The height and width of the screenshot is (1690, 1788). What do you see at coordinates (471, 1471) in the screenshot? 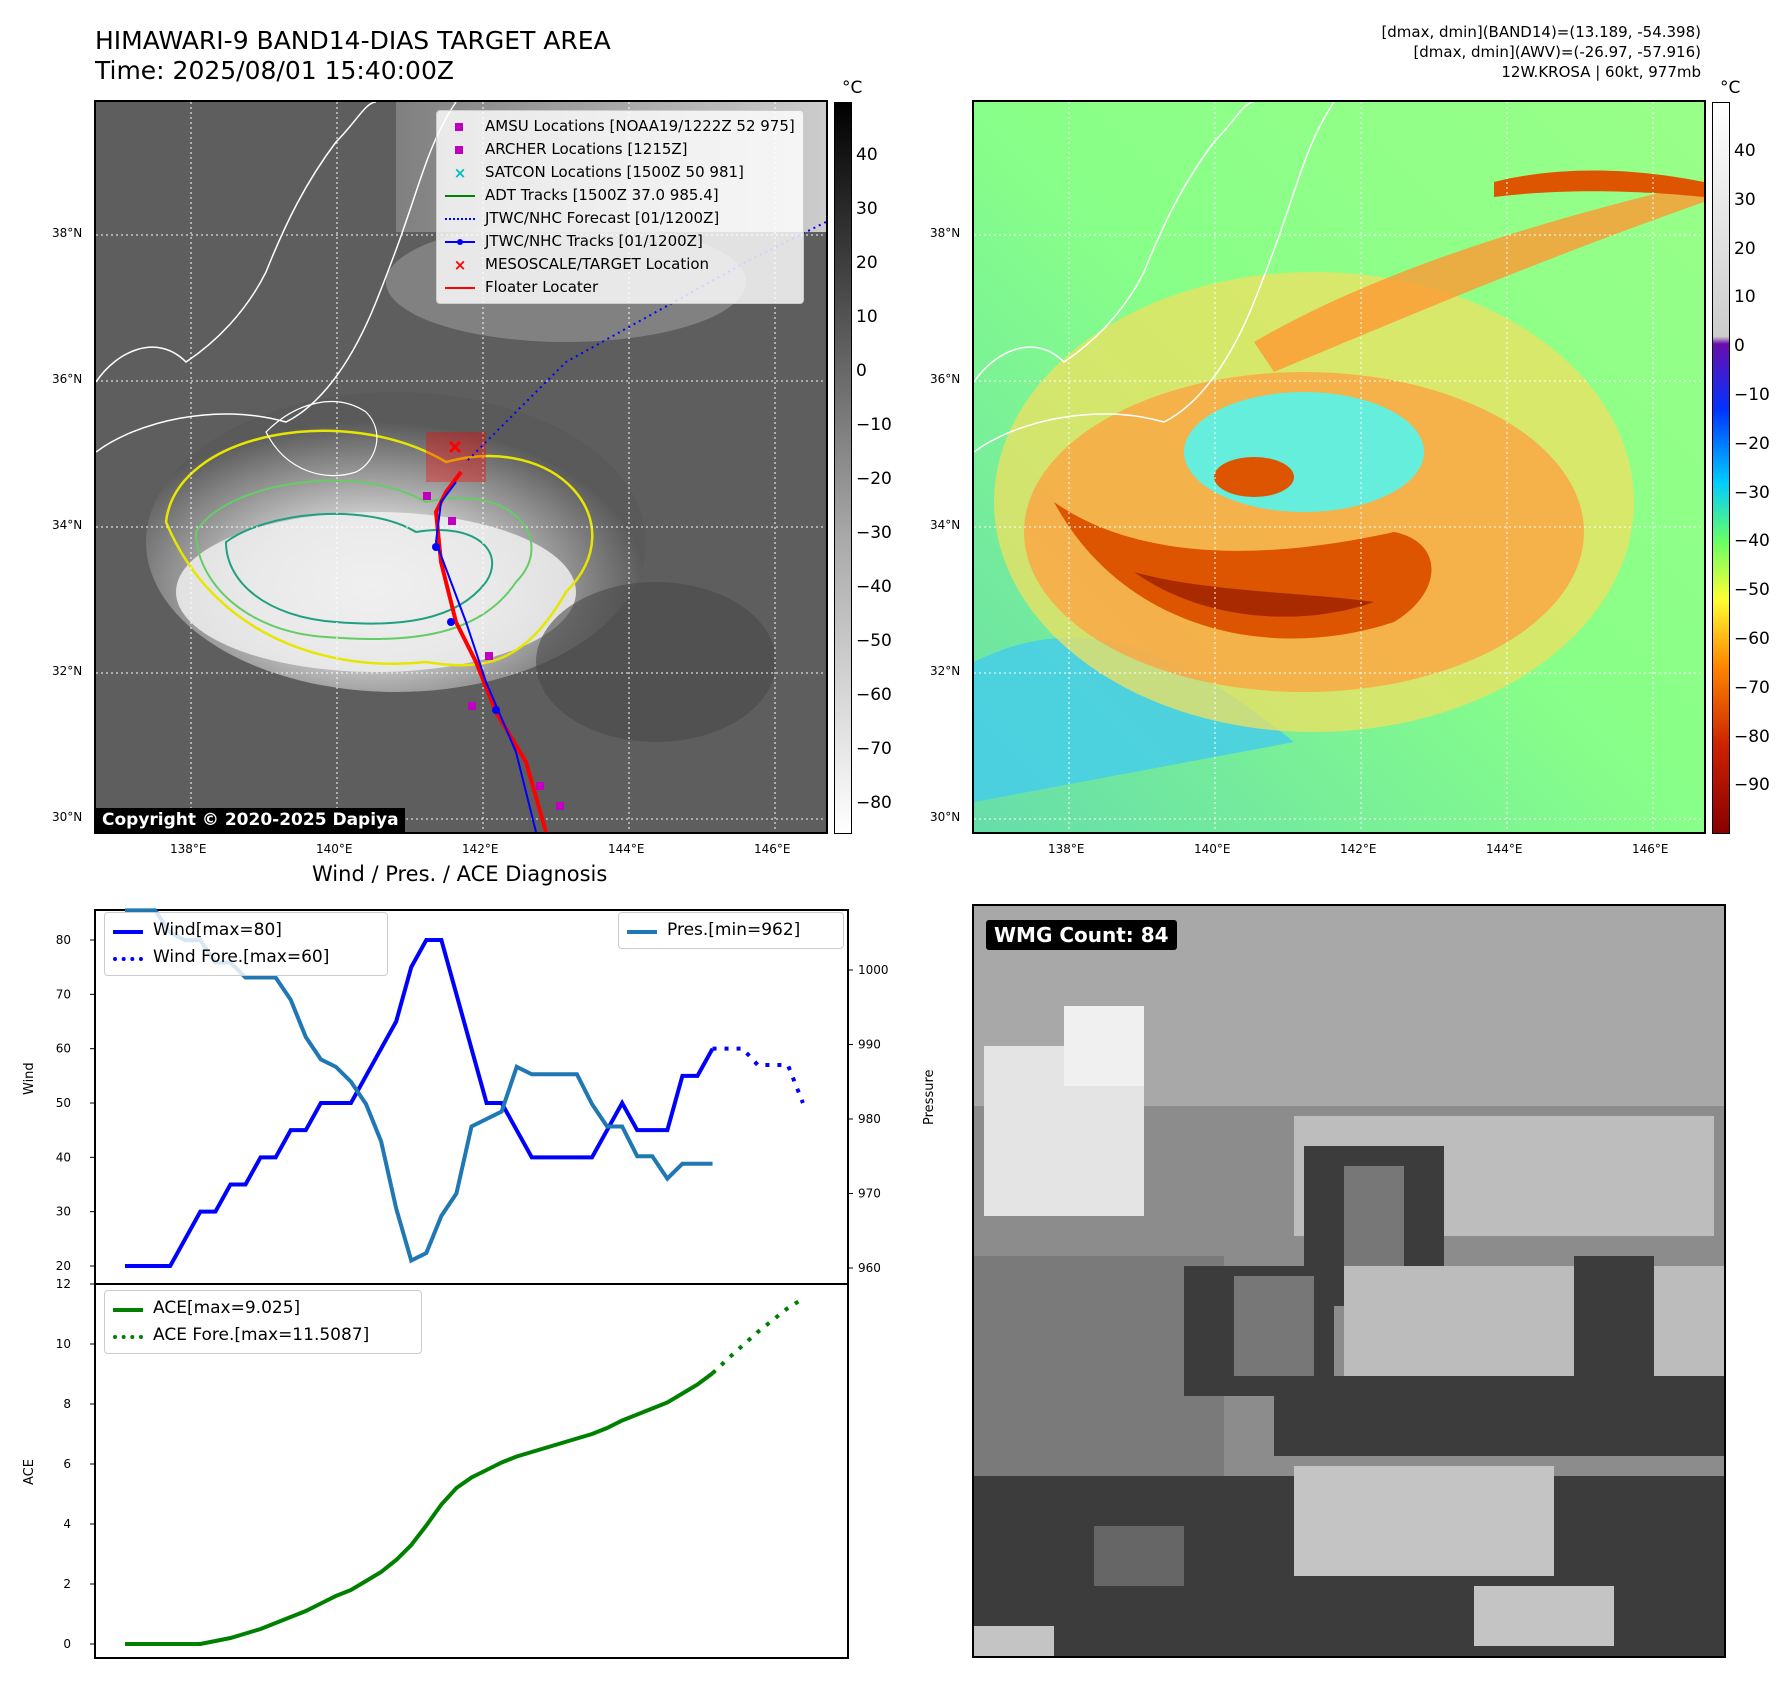
I see `ace-plot-frame` at bounding box center [471, 1471].